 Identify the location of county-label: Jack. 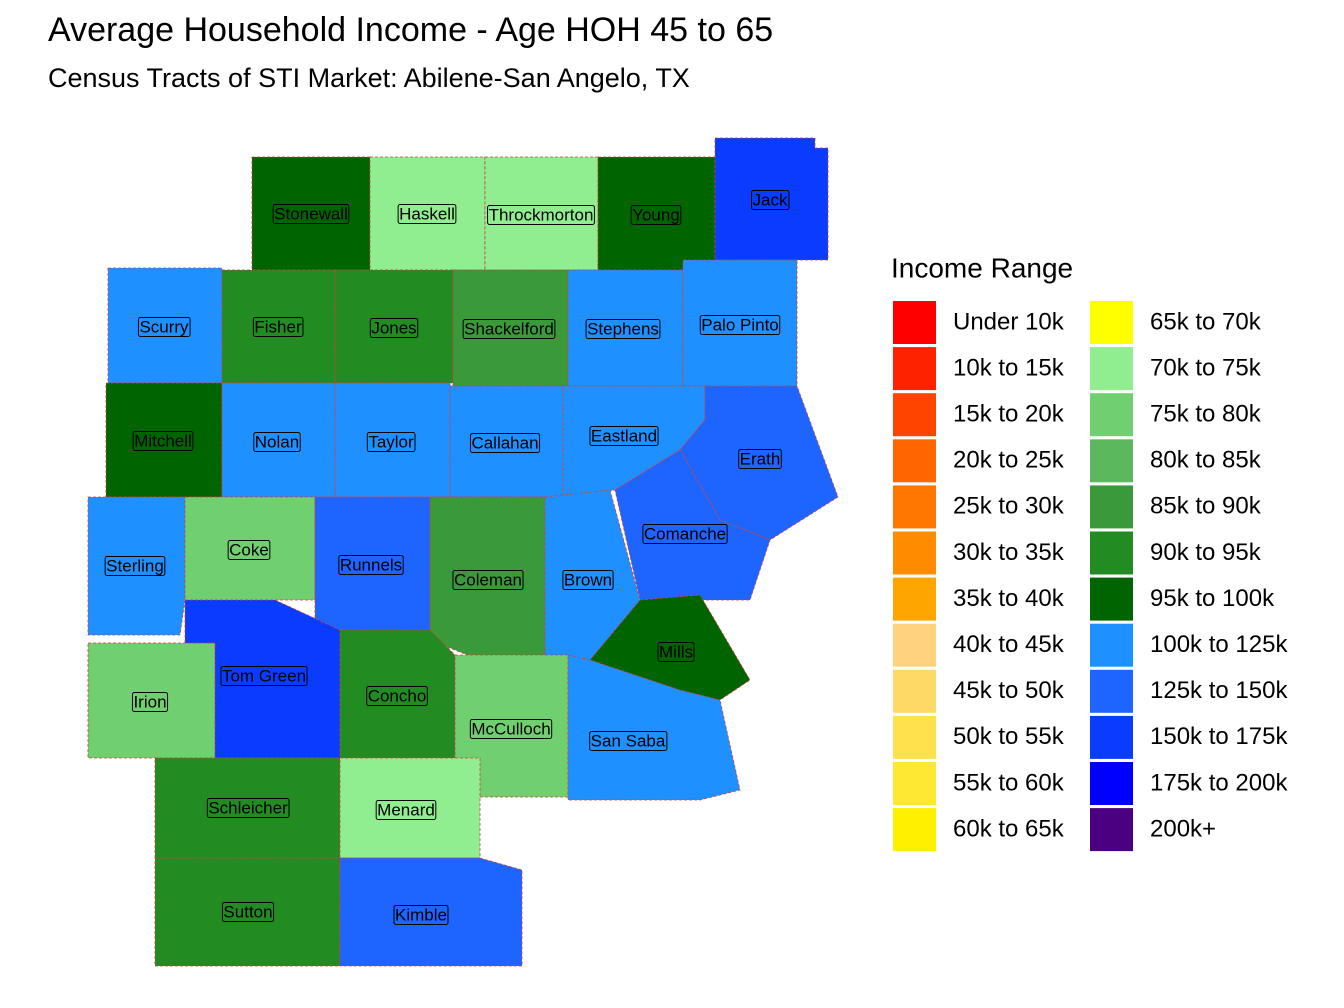
(770, 199).